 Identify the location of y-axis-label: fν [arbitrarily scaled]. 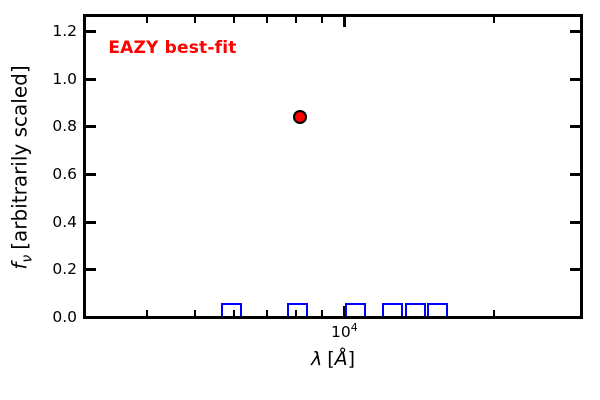
(21, 168).